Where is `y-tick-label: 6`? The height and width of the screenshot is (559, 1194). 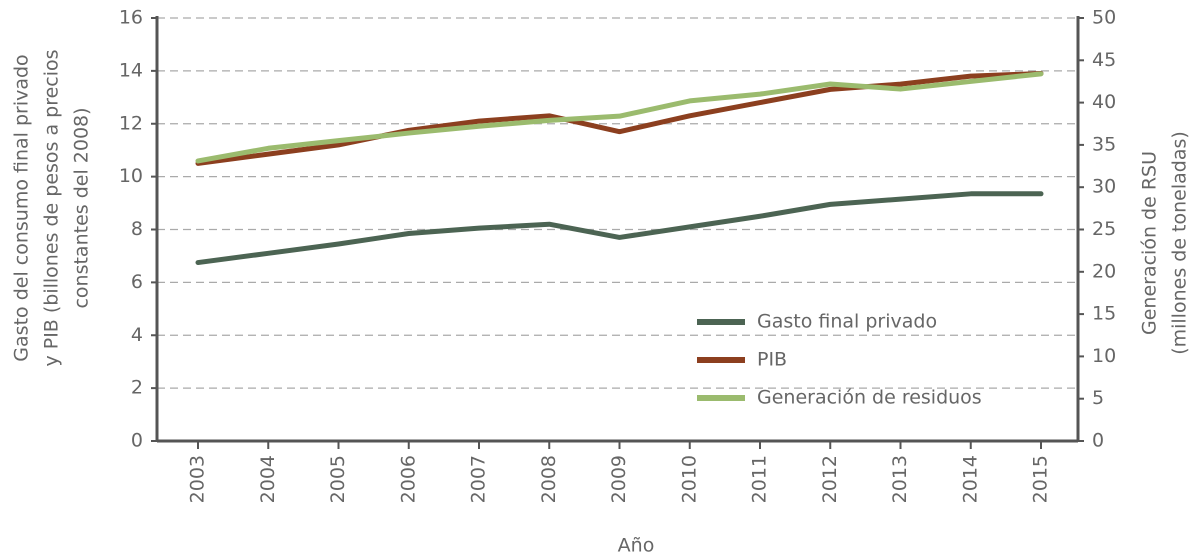
y-tick-label: 6 is located at coordinates (137, 282).